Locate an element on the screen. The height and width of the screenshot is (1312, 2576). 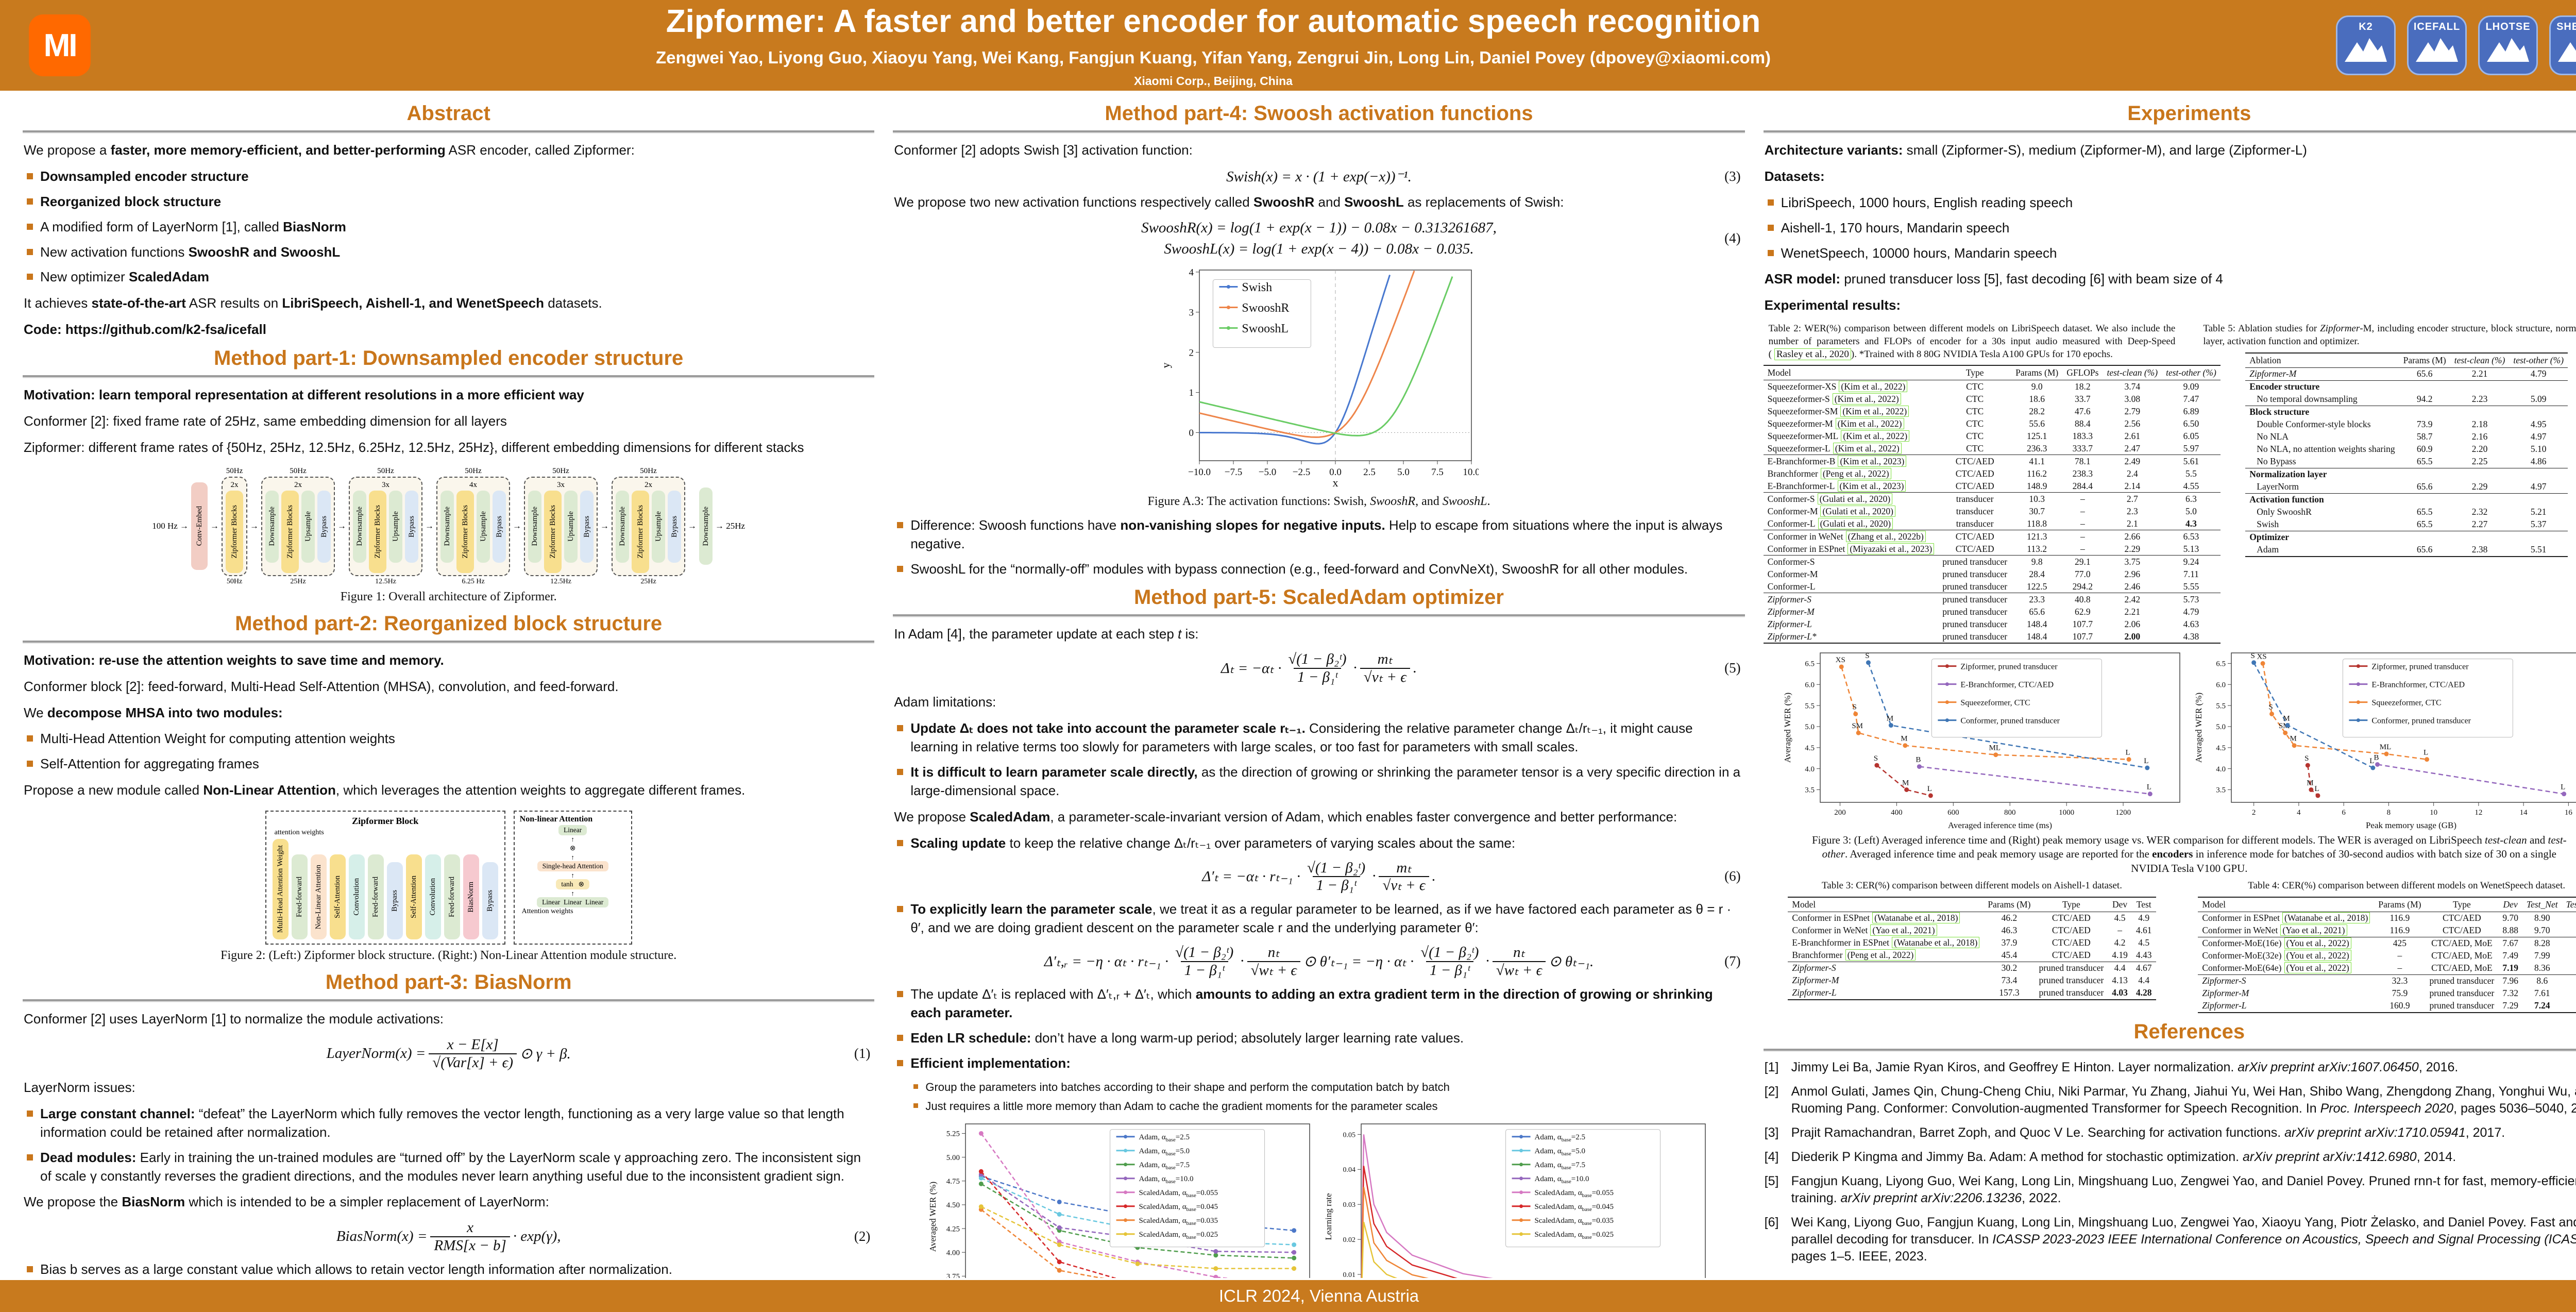
table-header-row: Model Params (M) Type Dev Test is located at coordinates (1972, 904).